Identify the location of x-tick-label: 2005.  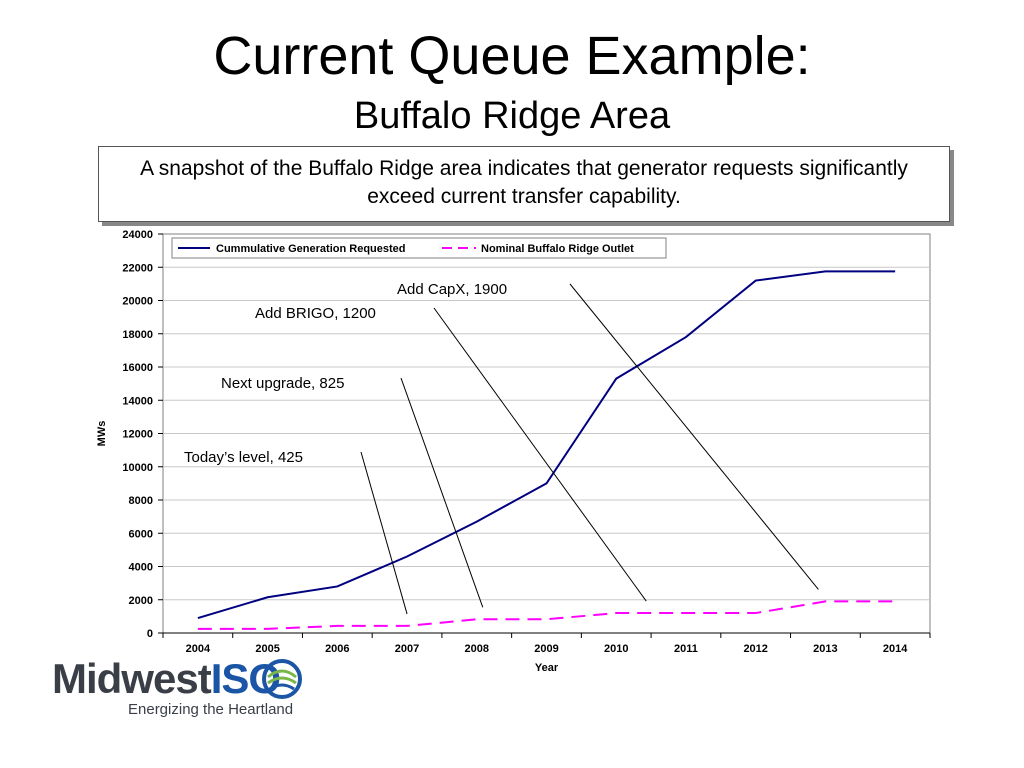
(267, 649).